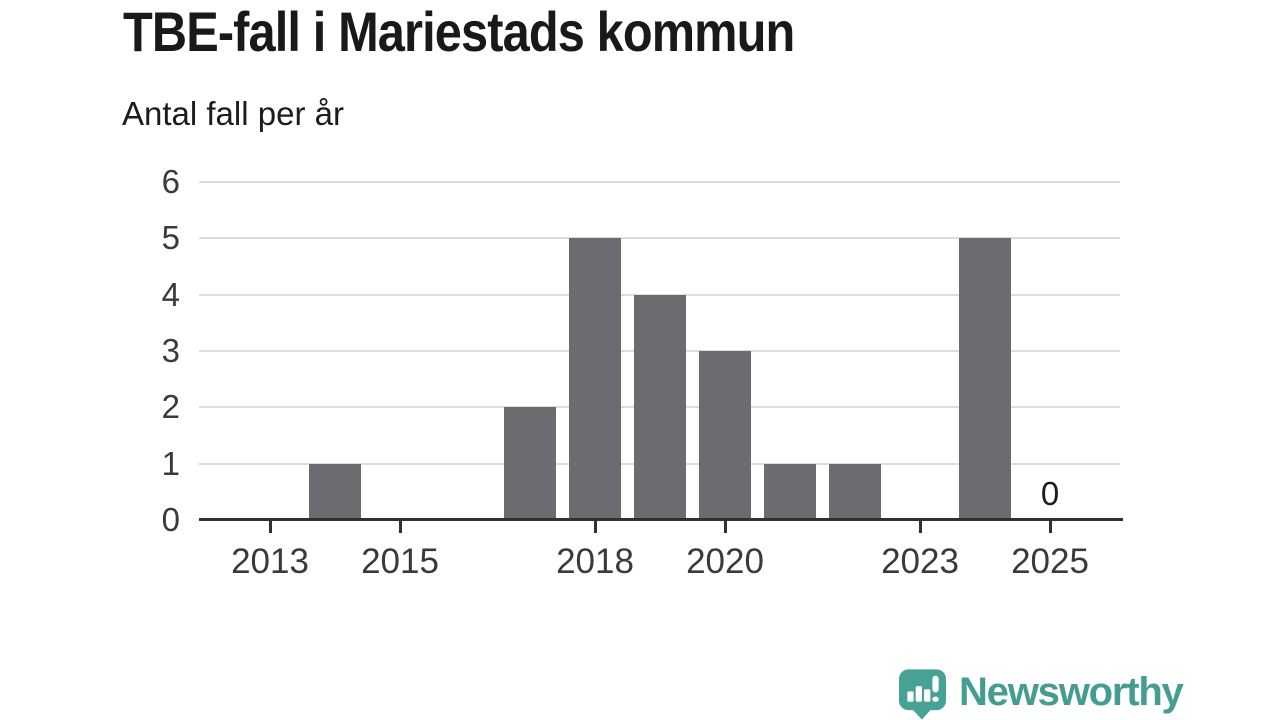  Describe the element at coordinates (595, 527) in the screenshot. I see `x-tick-2018` at that location.